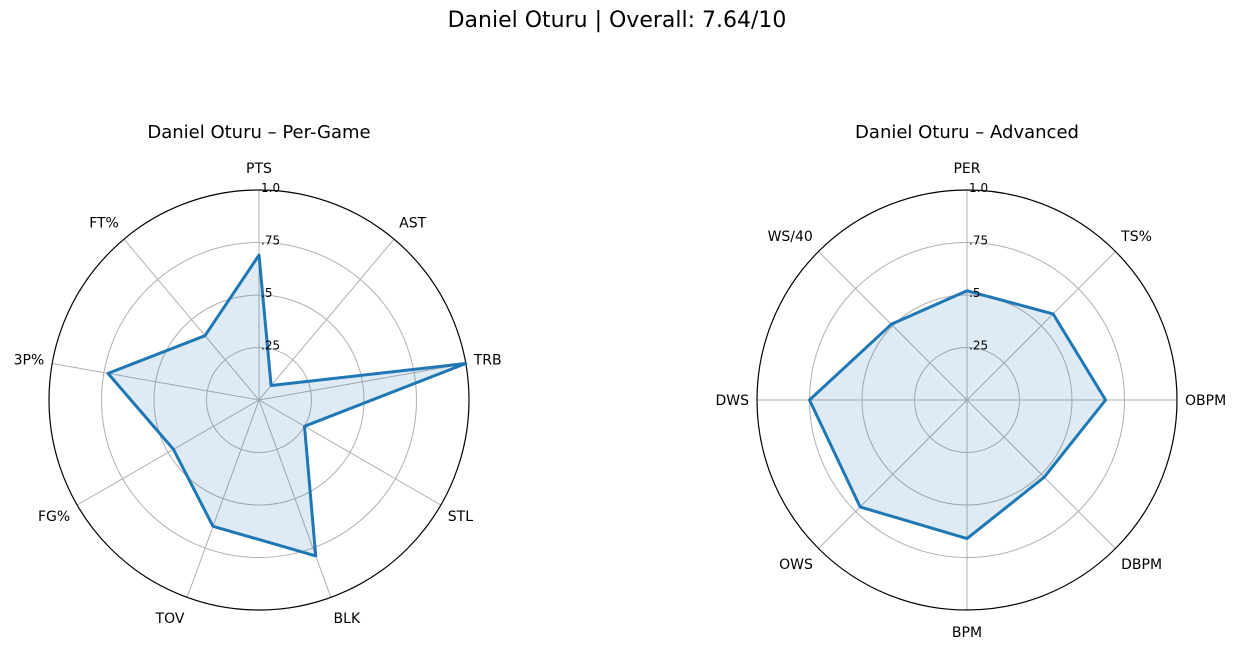 The height and width of the screenshot is (653, 1234). What do you see at coordinates (29, 361) in the screenshot?
I see `category-label: 3P%` at bounding box center [29, 361].